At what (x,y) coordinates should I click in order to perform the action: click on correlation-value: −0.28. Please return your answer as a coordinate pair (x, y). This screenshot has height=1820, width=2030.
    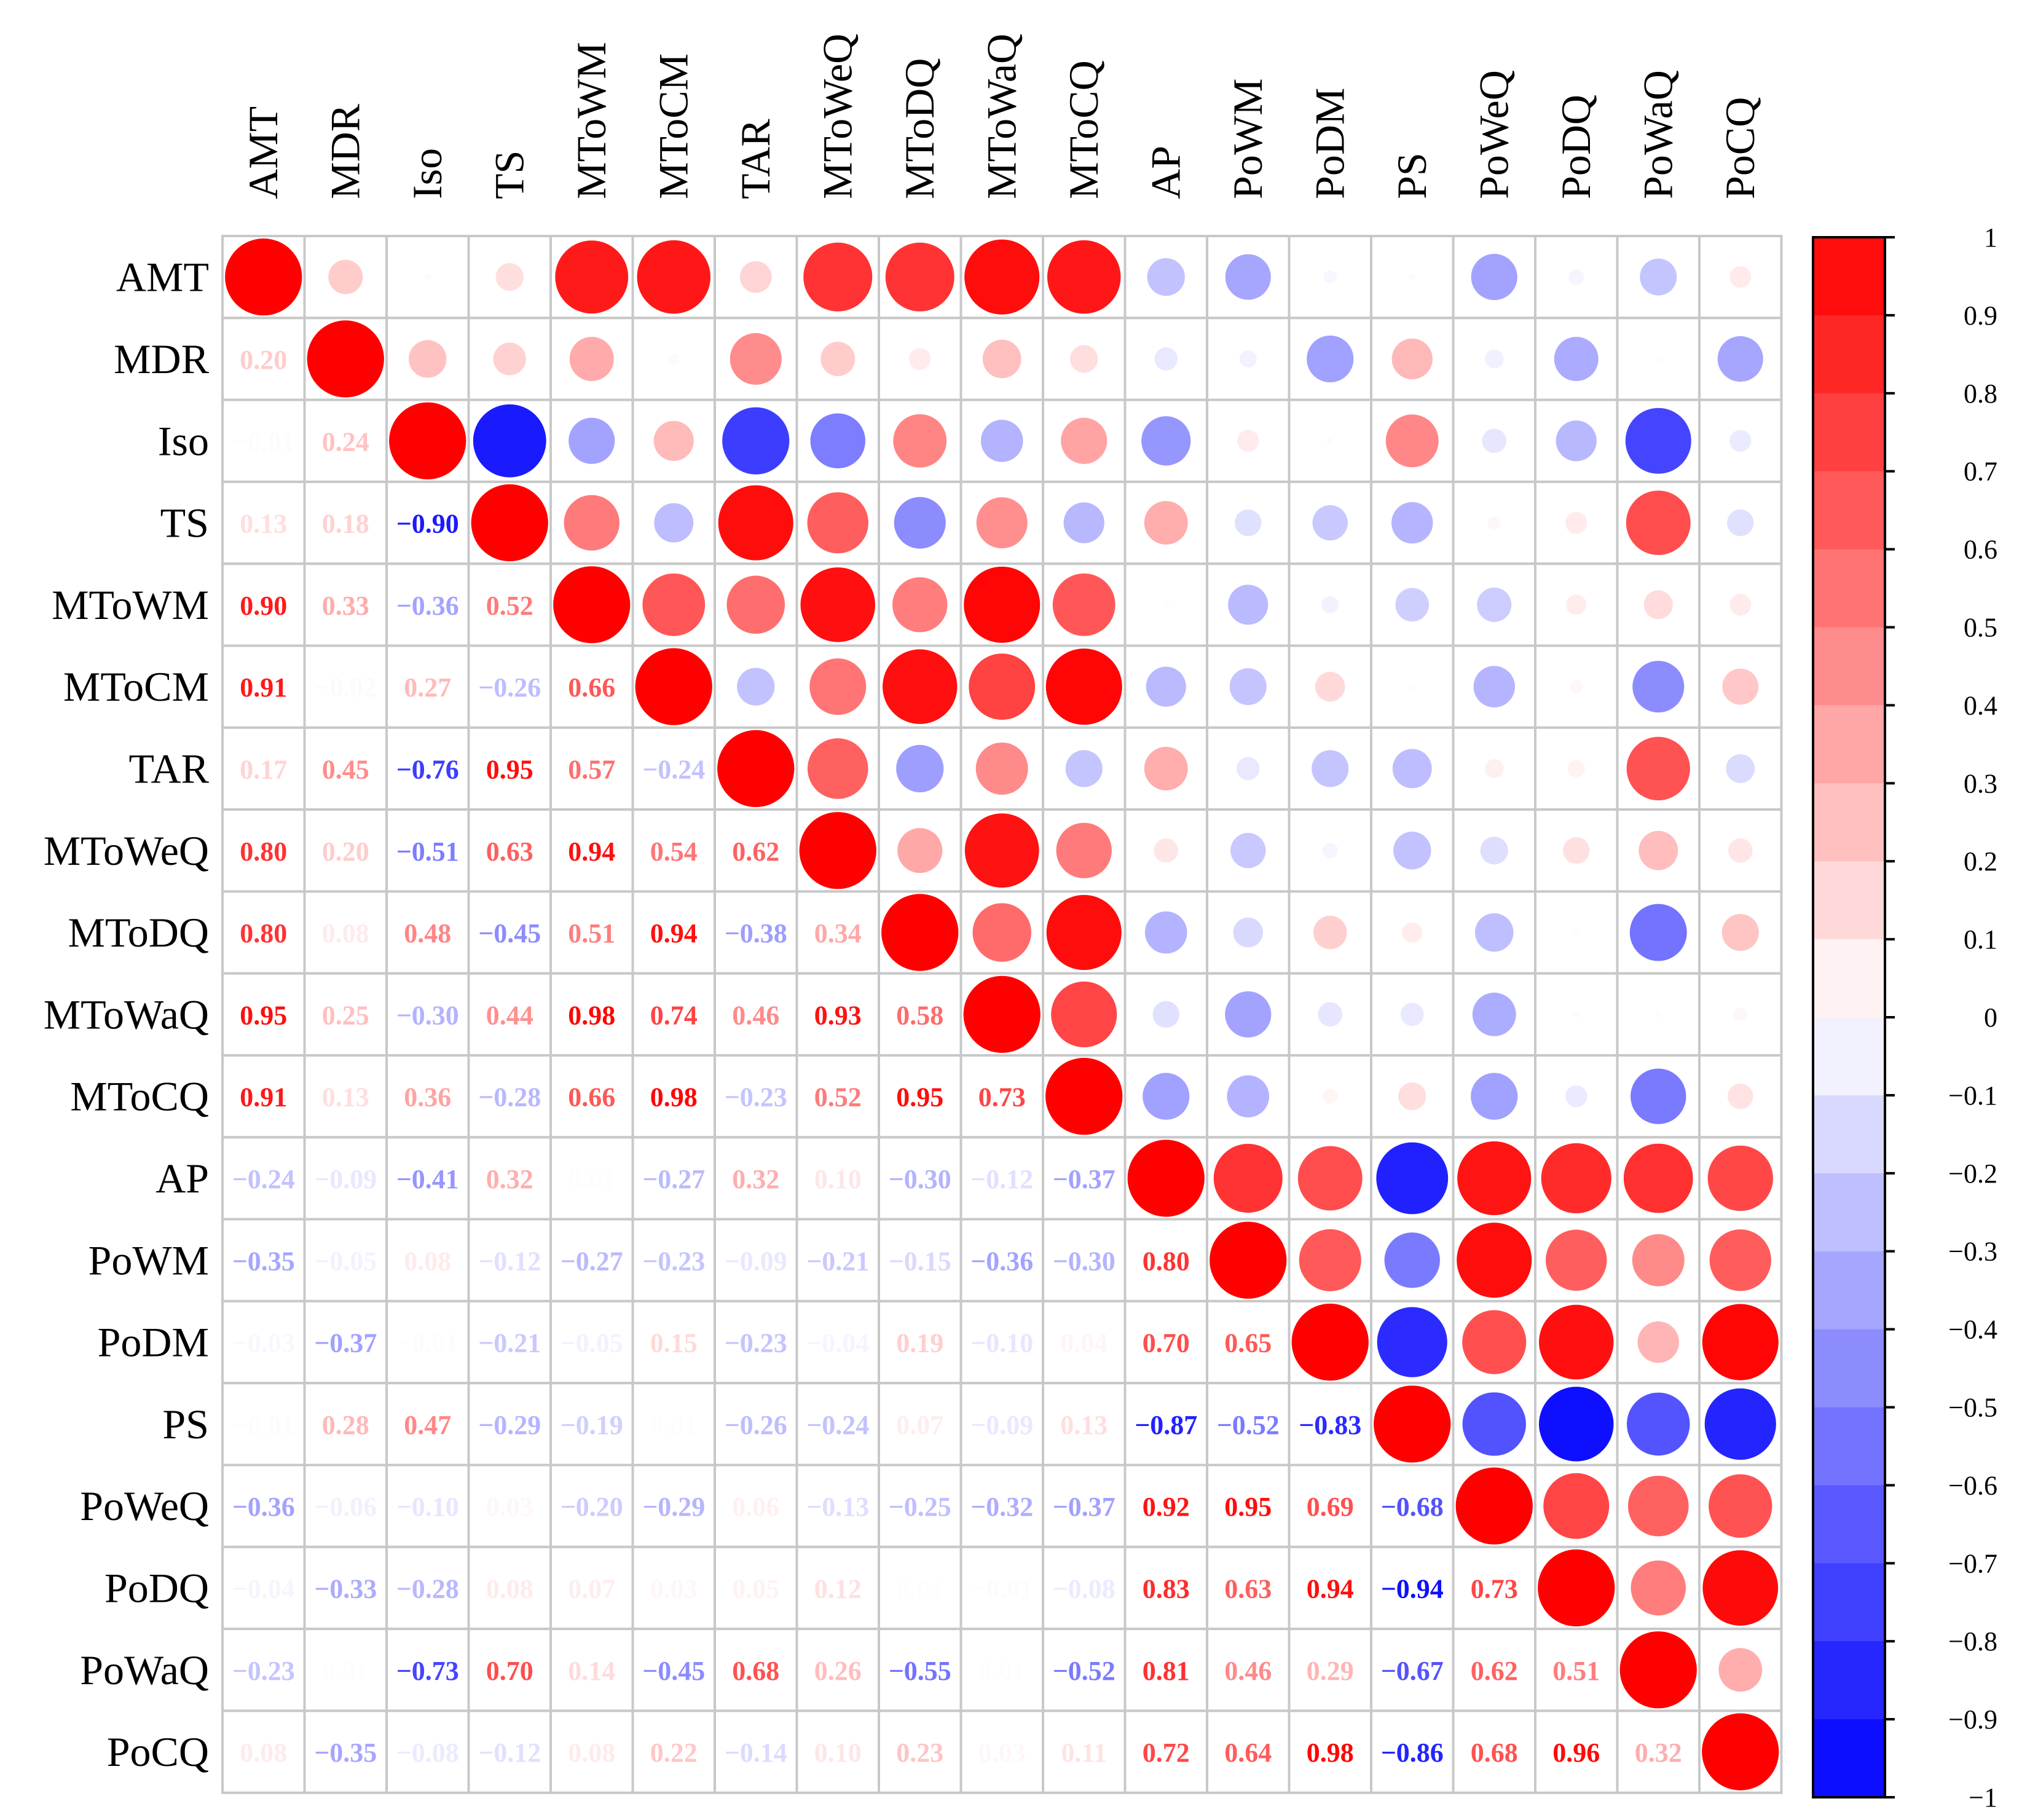
    Looking at the image, I should click on (509, 1097).